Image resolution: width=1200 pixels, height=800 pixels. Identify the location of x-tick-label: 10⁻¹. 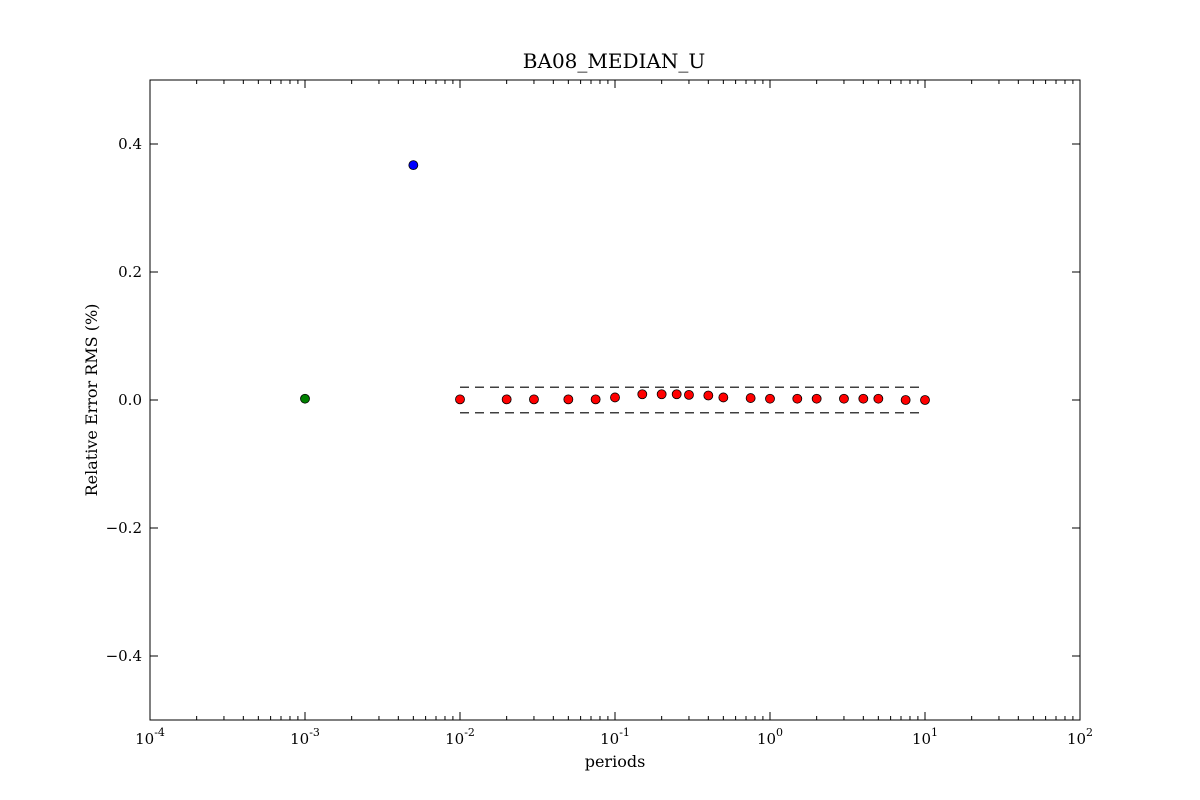
(615, 737).